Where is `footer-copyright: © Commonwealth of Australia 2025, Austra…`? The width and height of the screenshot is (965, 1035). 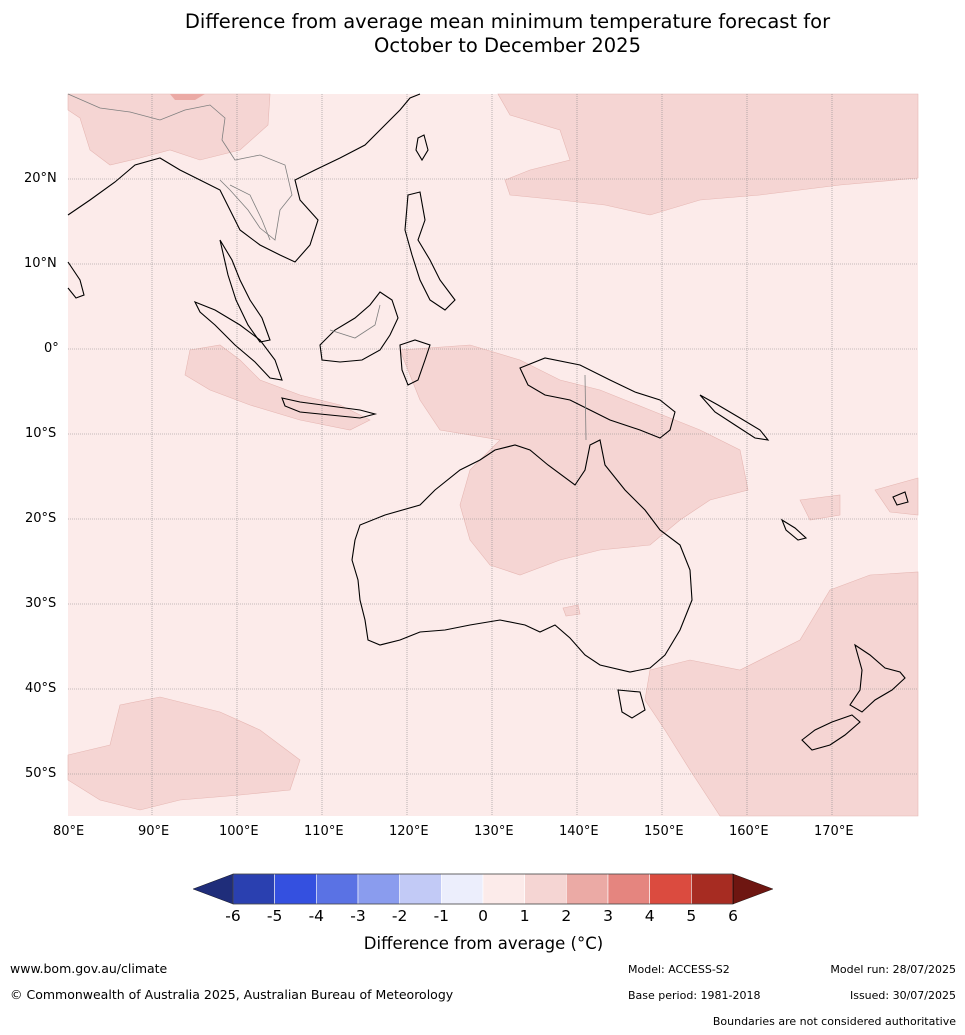
footer-copyright: © Commonwealth of Australia 2025, Austra… is located at coordinates (232, 994).